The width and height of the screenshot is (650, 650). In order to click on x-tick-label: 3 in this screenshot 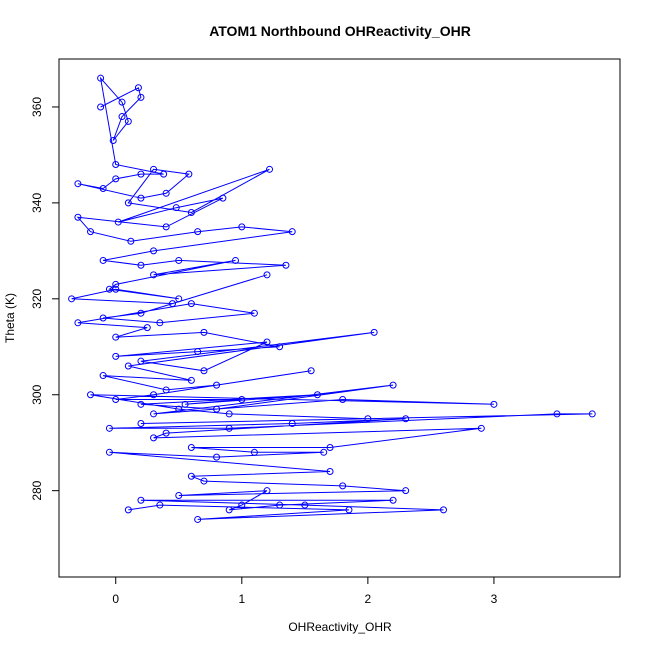, I will do `click(494, 599)`.